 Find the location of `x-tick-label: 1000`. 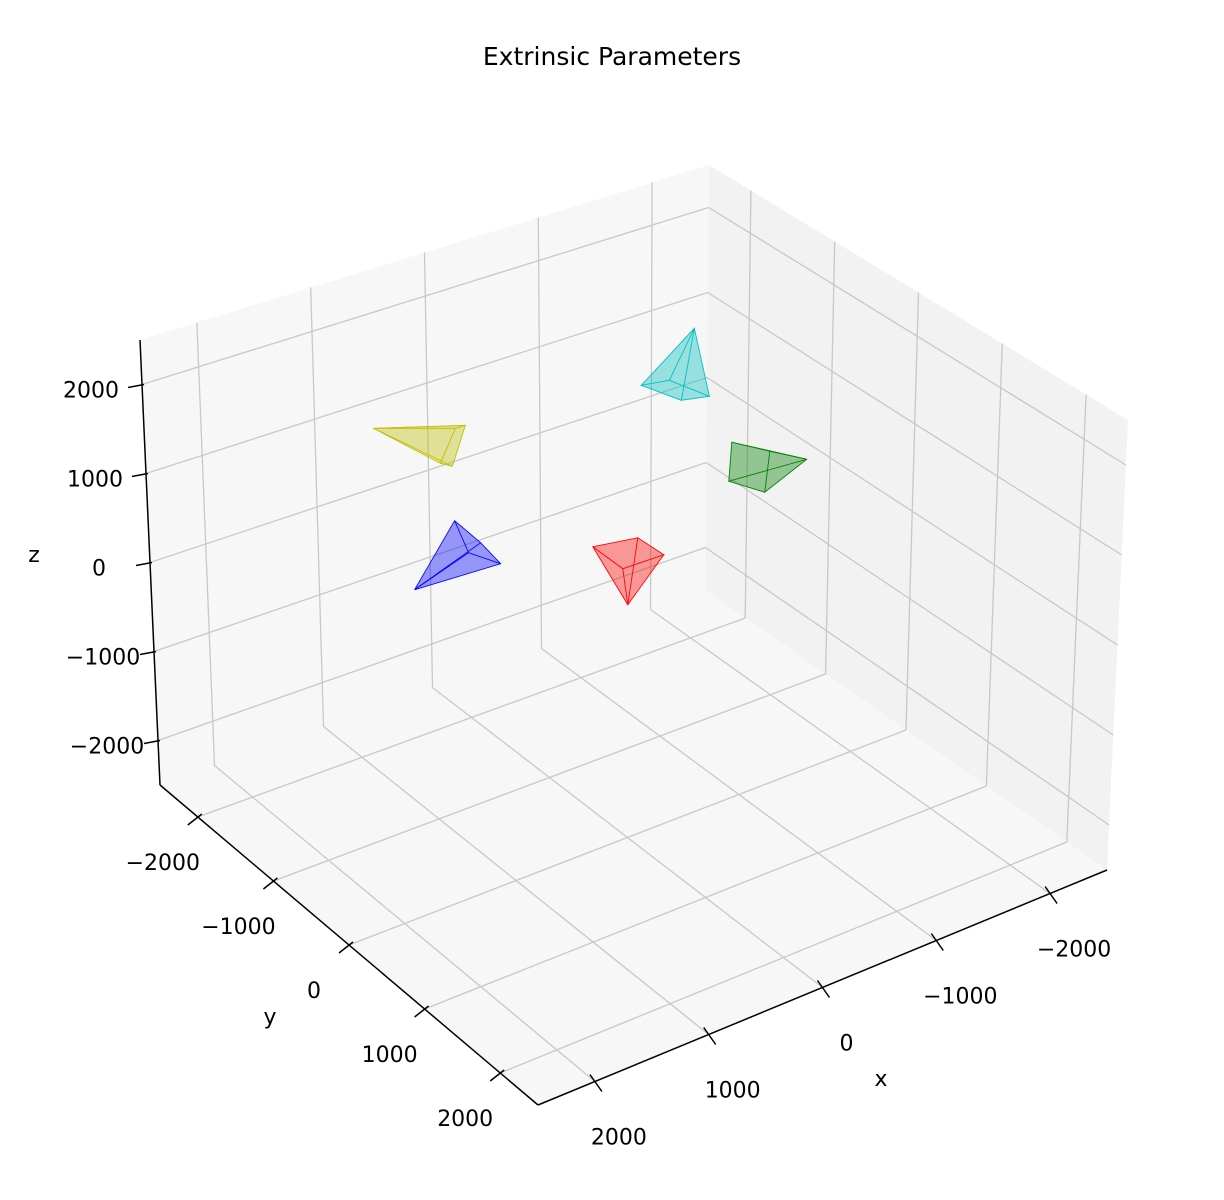

x-tick-label: 1000 is located at coordinates (733, 1091).